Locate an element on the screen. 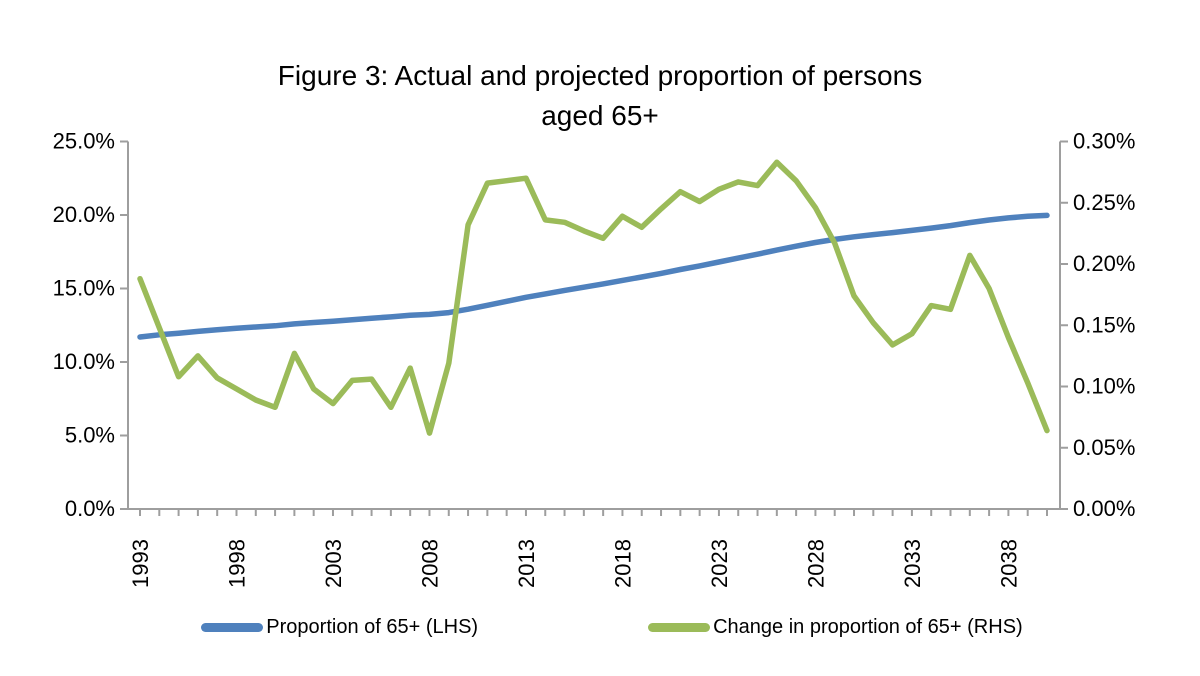 This screenshot has width=1200, height=676. y-axis-left-tick-label: 5.0% is located at coordinates (90, 435).